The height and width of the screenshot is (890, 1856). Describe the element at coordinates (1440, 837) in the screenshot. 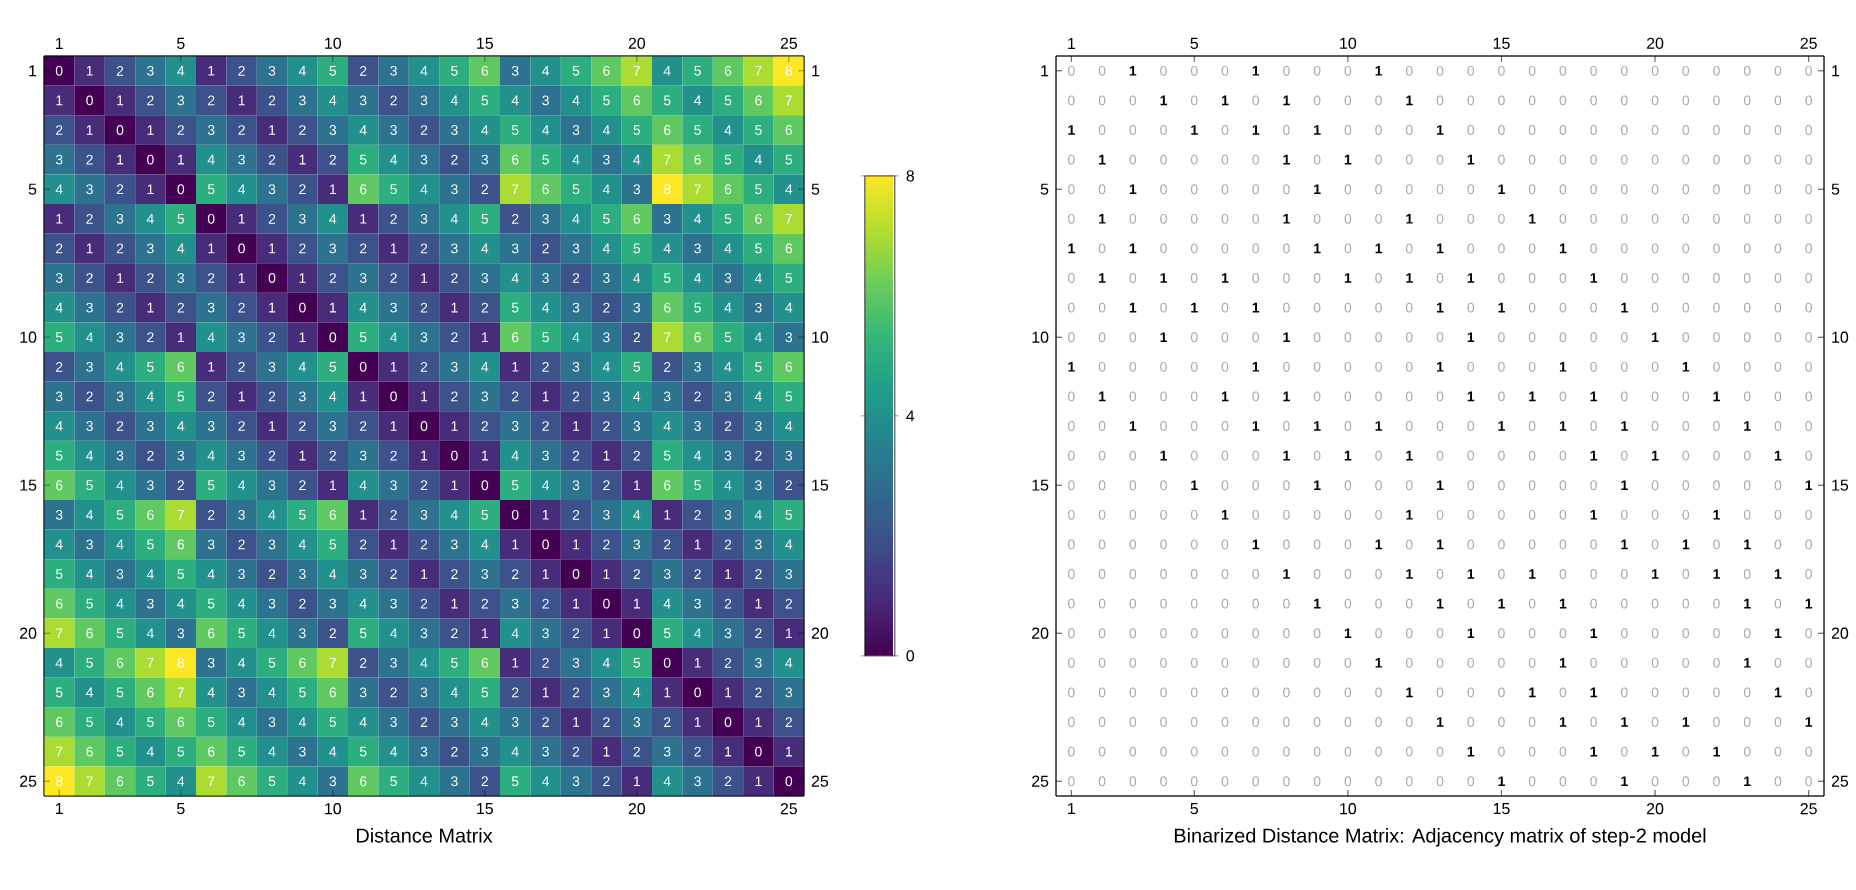

I see `x-axis-title: Binarized Distance Matrix: Adjacency matrix of step-2 model` at that location.